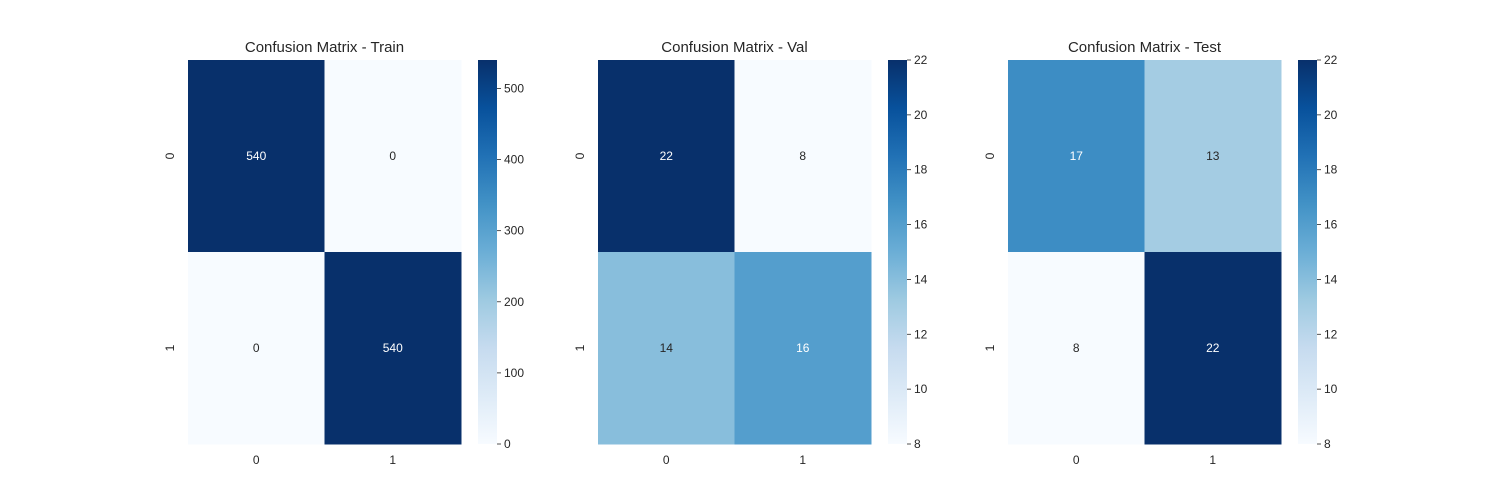  I want to click on panel-1-x-tick-label: 0, so click(256, 460).